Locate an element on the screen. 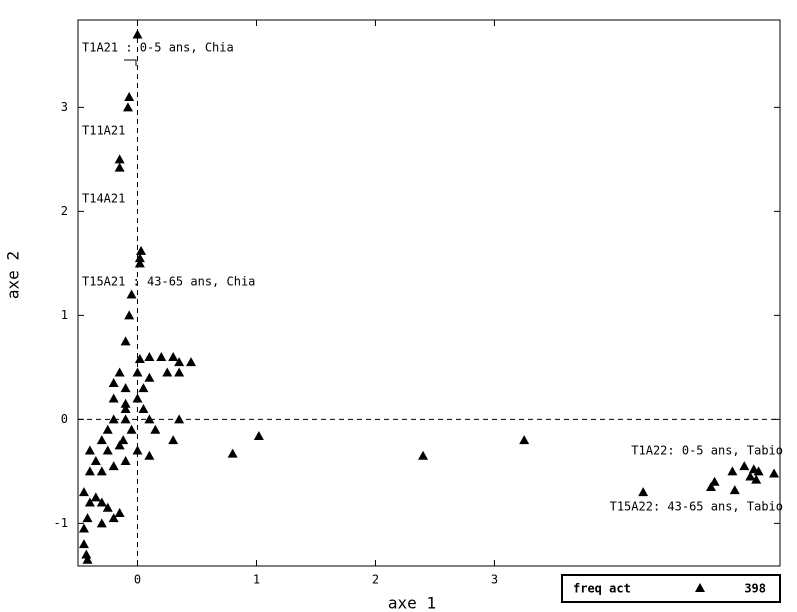 Image resolution: width=797 pixels, height=612 pixels. y-axis-label: axe 2 is located at coordinates (13, 275).